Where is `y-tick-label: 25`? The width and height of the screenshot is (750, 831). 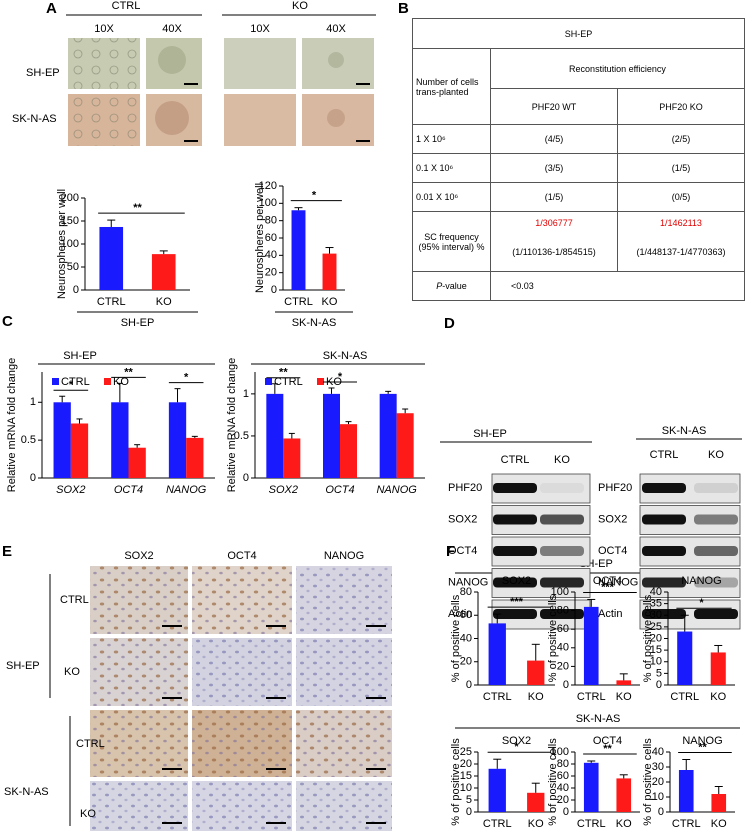 y-tick-label: 25 is located at coordinates (466, 752).